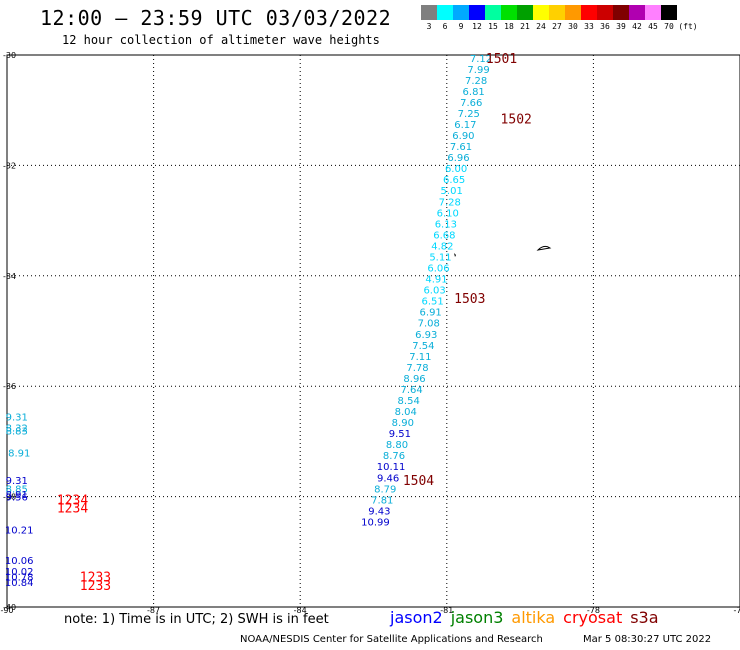 This screenshot has width=740, height=650. What do you see at coordinates (388, 478) in the screenshot?
I see `wave-height-value: 9.46` at bounding box center [388, 478].